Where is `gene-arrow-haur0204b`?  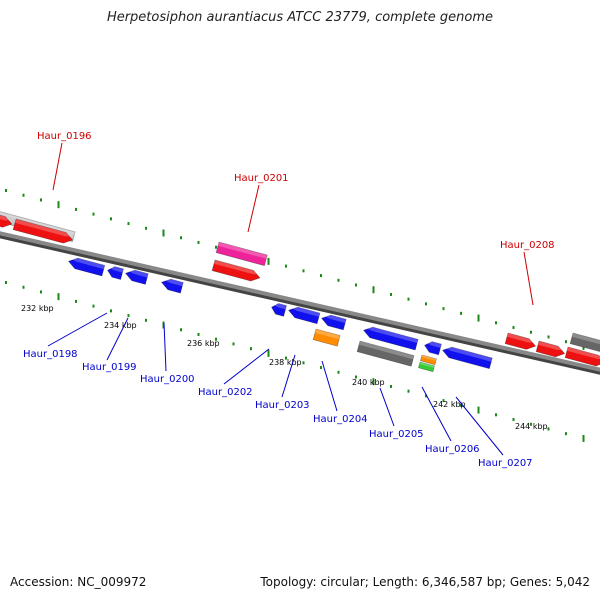
gene-arrow-haur0204b is located at coordinates (326, 337).